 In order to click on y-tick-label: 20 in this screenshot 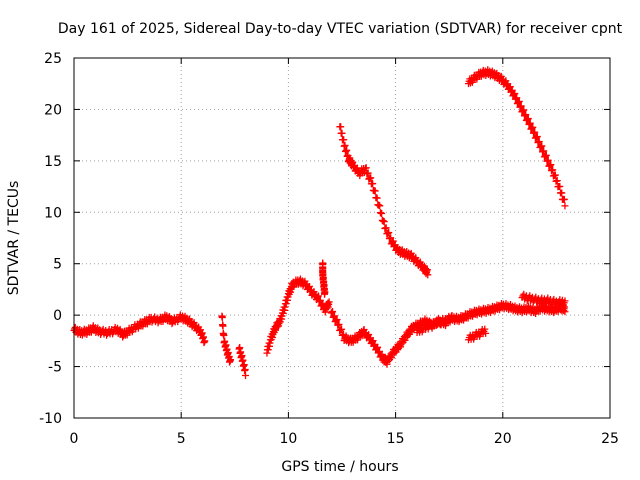, I will do `click(53, 110)`.